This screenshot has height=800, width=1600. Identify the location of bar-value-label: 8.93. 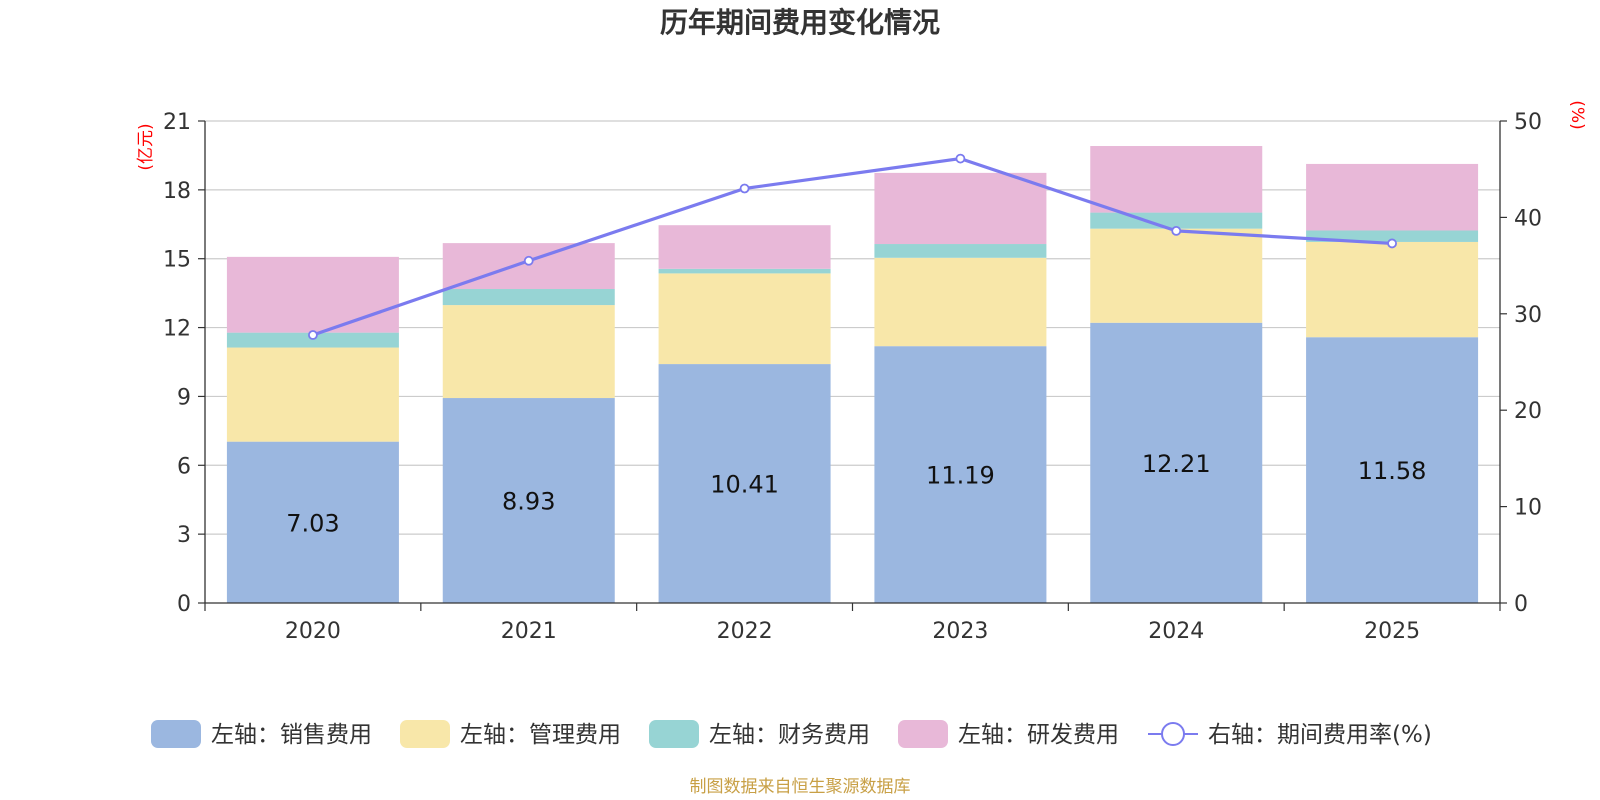
(528, 502).